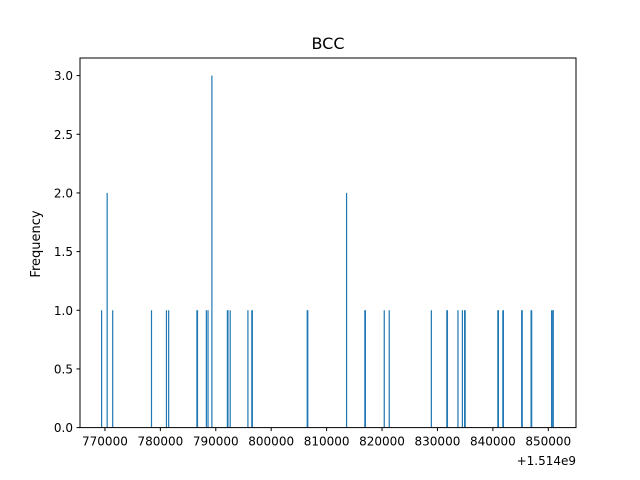 The width and height of the screenshot is (640, 480). What do you see at coordinates (546, 461) in the screenshot?
I see `x-offset-label: +1.514e9` at bounding box center [546, 461].